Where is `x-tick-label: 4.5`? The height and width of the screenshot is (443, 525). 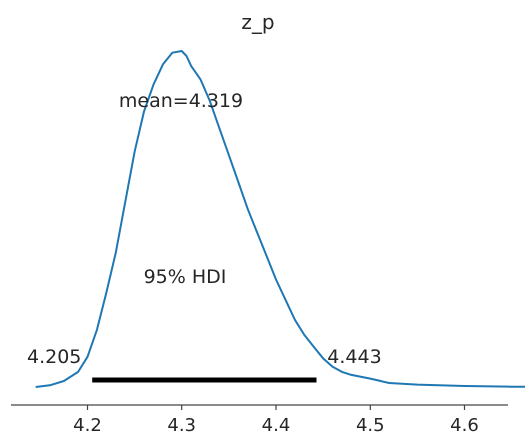 x-tick-label: 4.5 is located at coordinates (370, 425).